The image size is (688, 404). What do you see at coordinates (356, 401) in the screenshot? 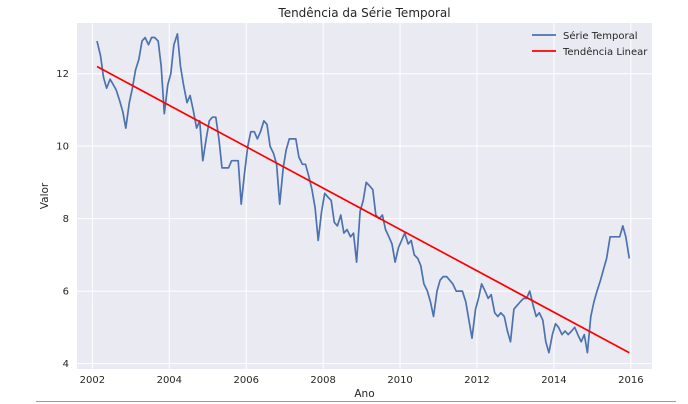
I see `bottom-divider` at bounding box center [356, 401].